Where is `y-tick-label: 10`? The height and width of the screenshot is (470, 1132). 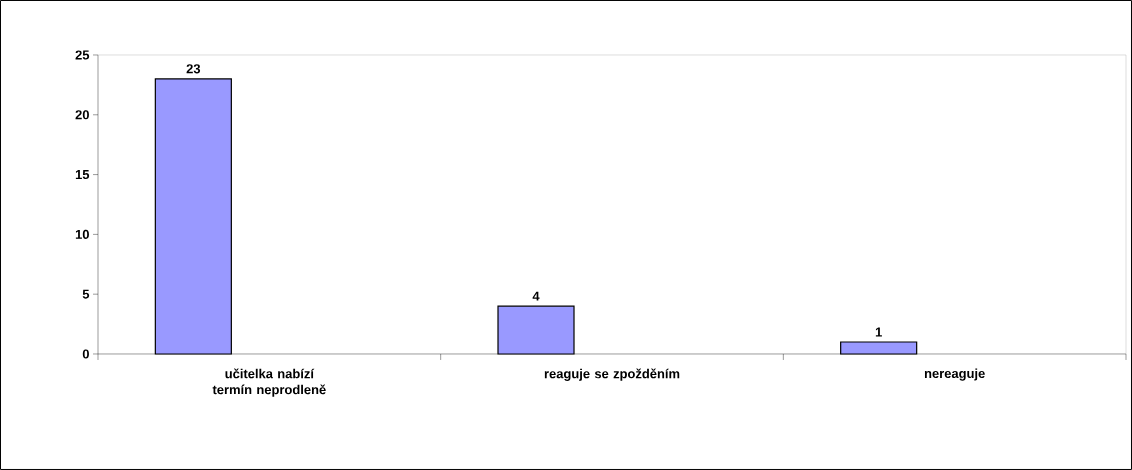
y-tick-label: 10 is located at coordinates (82, 234).